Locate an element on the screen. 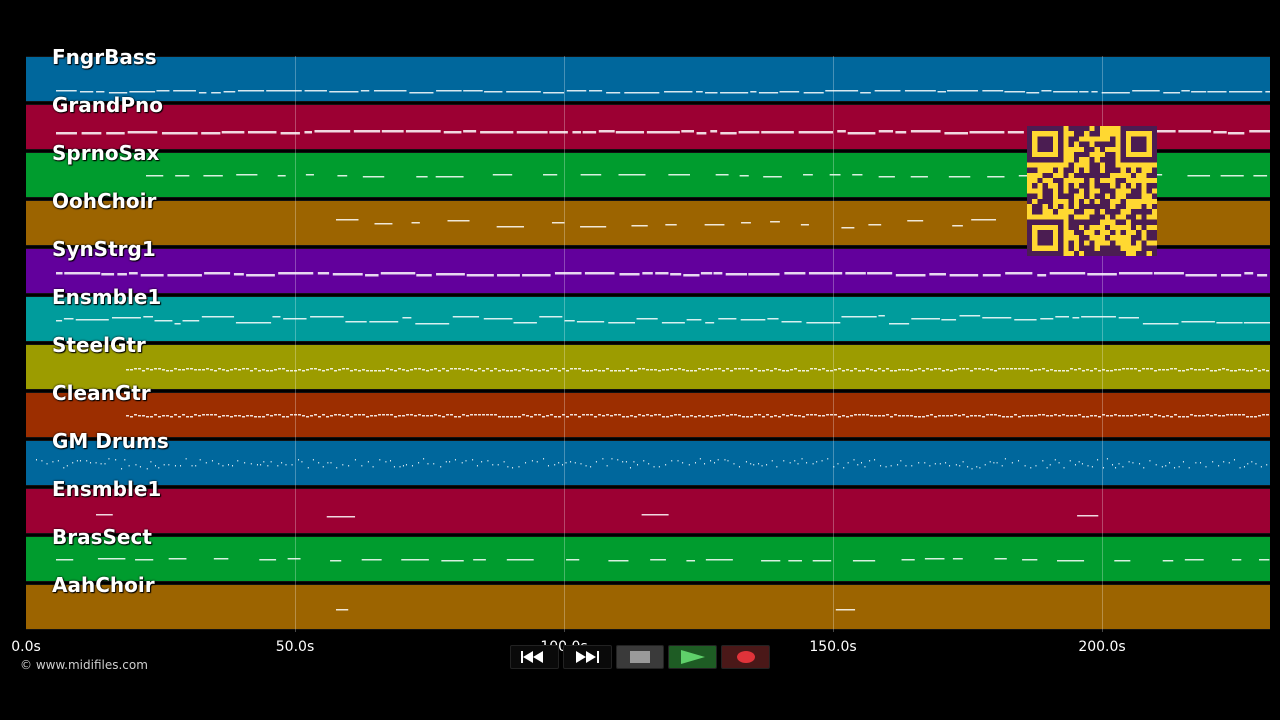 Image resolution: width=1280 pixels, height=720 pixels. rewind-button is located at coordinates (534, 657).